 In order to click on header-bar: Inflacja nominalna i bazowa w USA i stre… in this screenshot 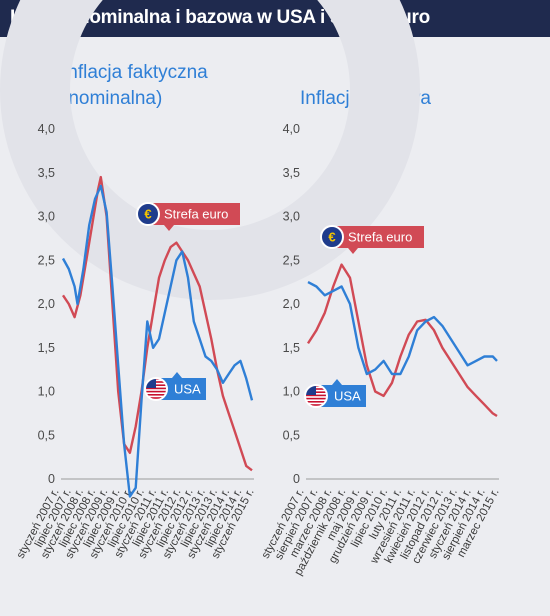, I will do `click(275, 18)`.